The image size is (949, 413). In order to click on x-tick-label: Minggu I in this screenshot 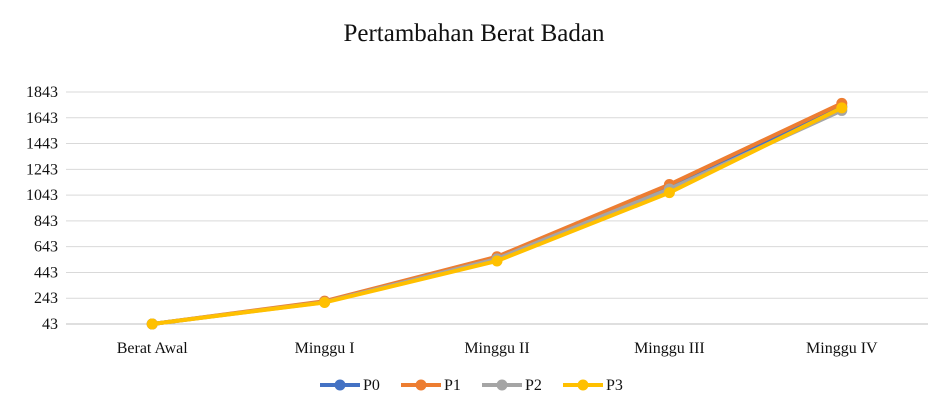, I will do `click(325, 348)`.